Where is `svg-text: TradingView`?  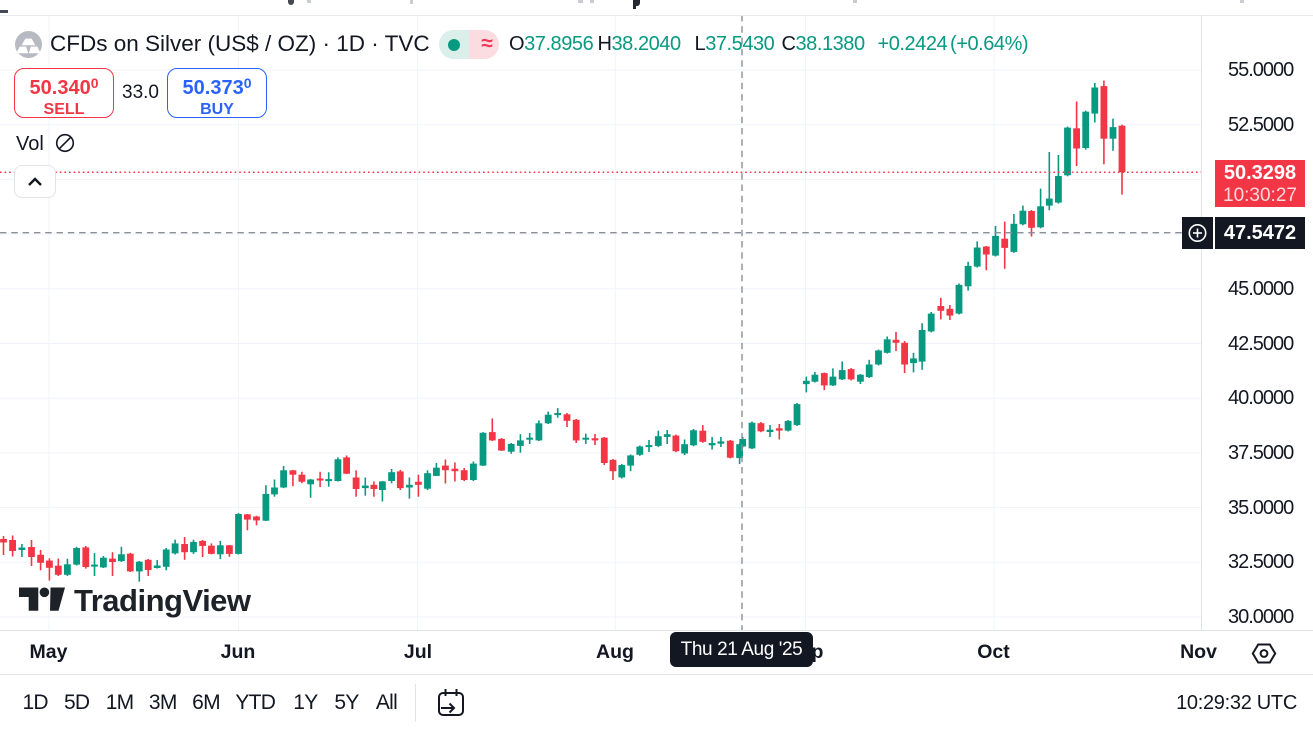
svg-text: TradingView is located at coordinates (163, 601).